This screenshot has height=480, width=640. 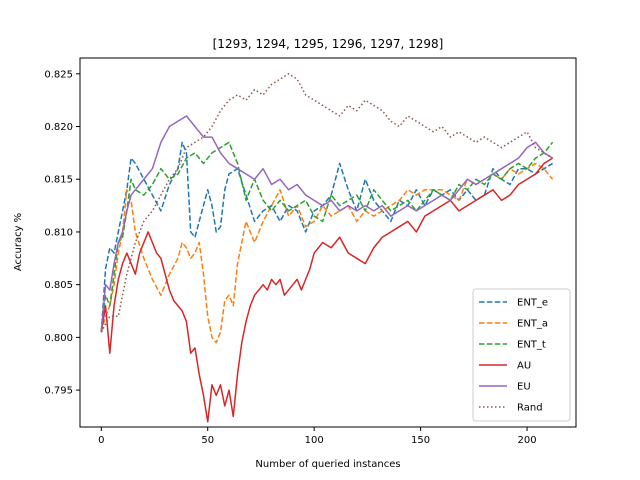 What do you see at coordinates (18, 242) in the screenshot?
I see `y-axis-title: Accuracy %` at bounding box center [18, 242].